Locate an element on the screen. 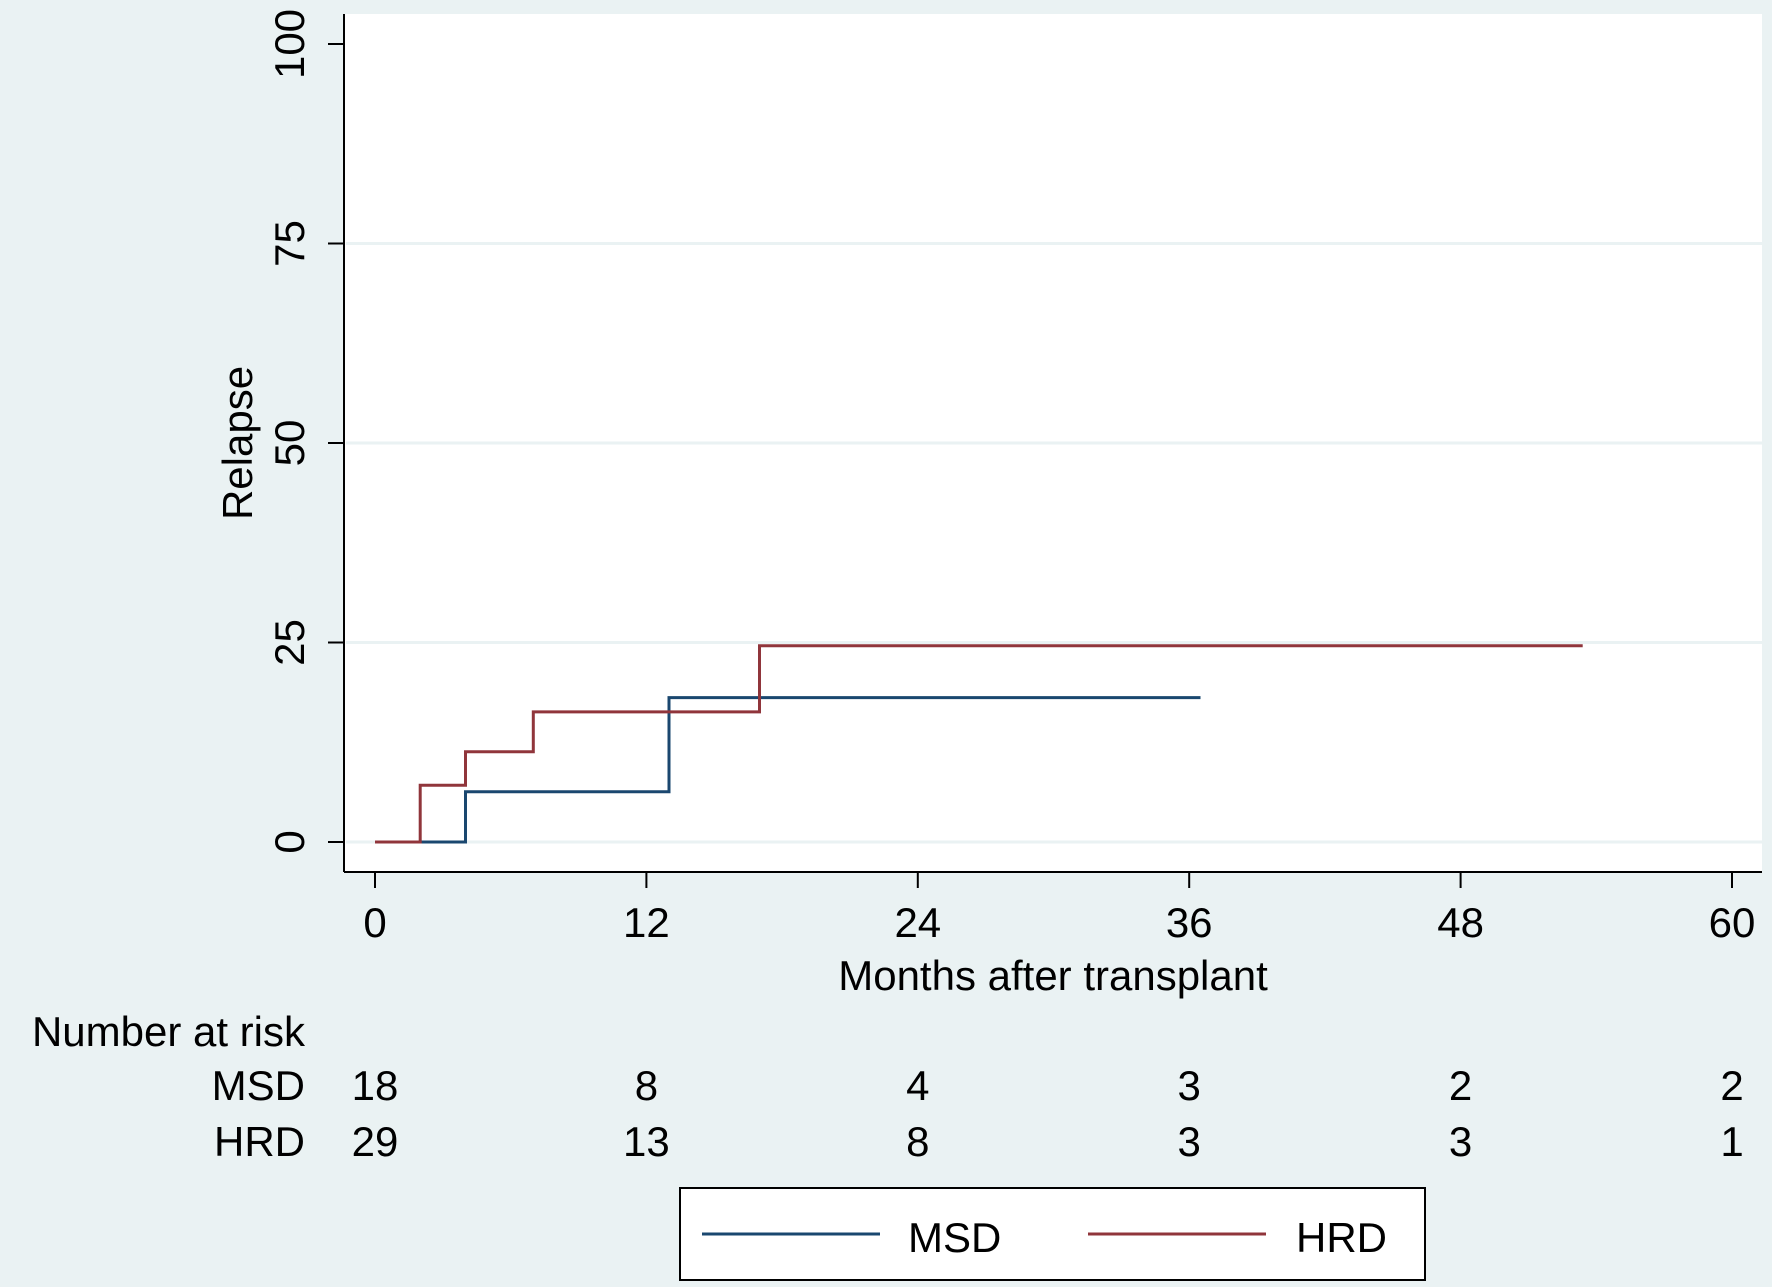  risk-value-hrd-24: 8 is located at coordinates (917, 1141).